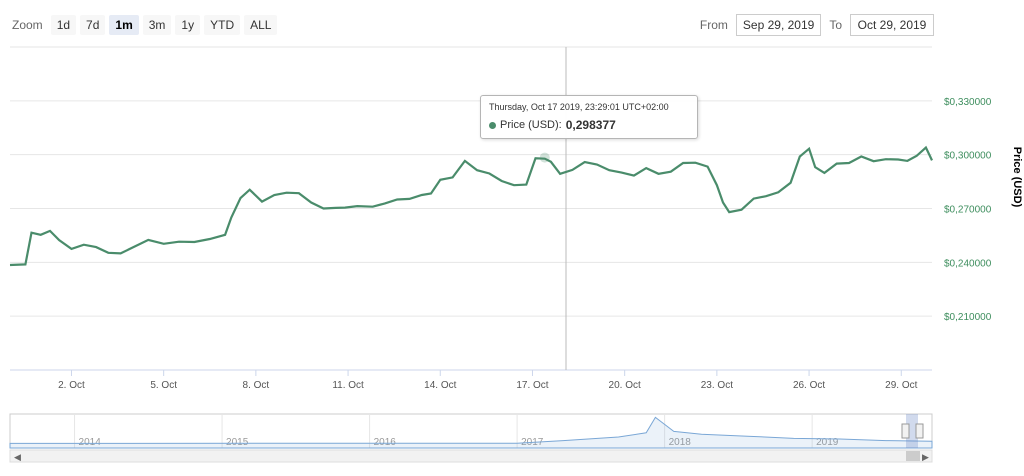 The width and height of the screenshot is (1024, 476). What do you see at coordinates (71, 385) in the screenshot?
I see `x-tick-label: 2. Oct` at bounding box center [71, 385].